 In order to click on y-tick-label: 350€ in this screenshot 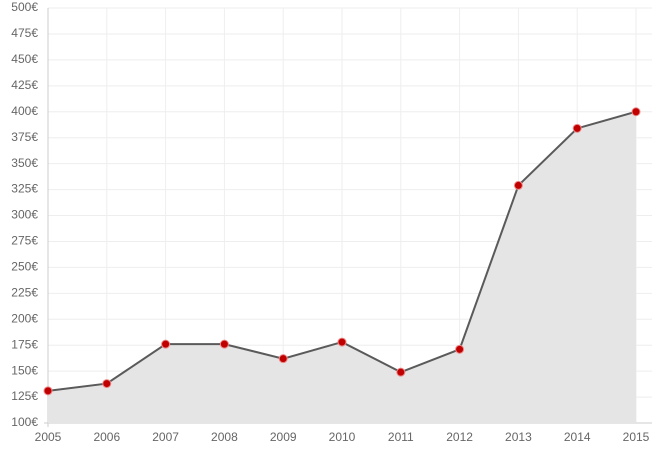, I will do `click(24, 163)`.